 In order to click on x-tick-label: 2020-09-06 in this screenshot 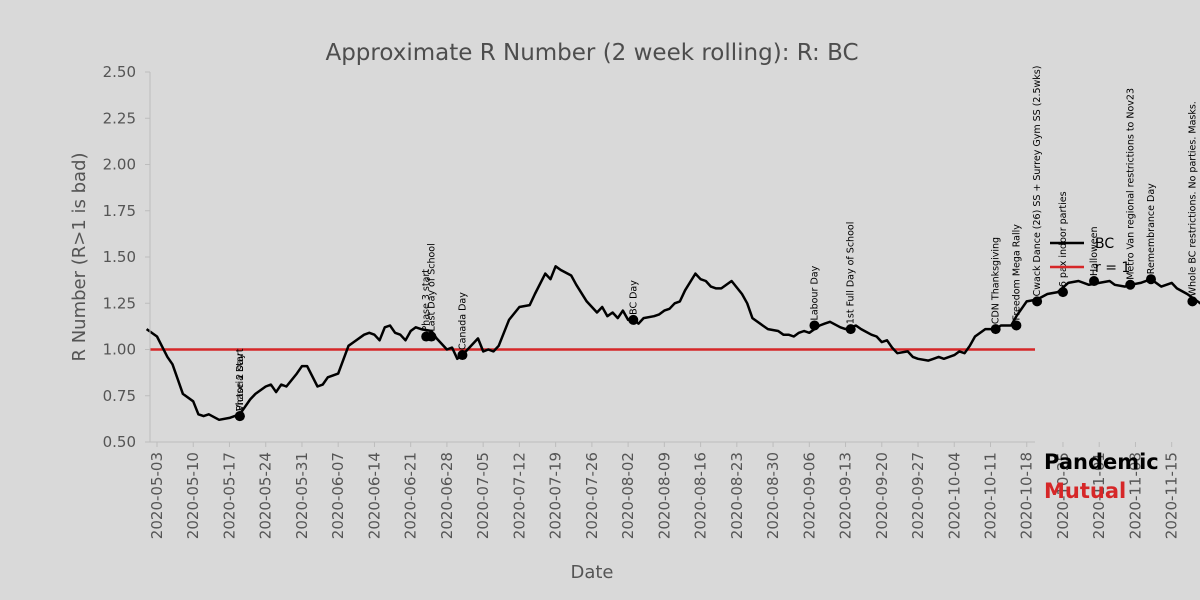, I will do `click(809, 495)`.